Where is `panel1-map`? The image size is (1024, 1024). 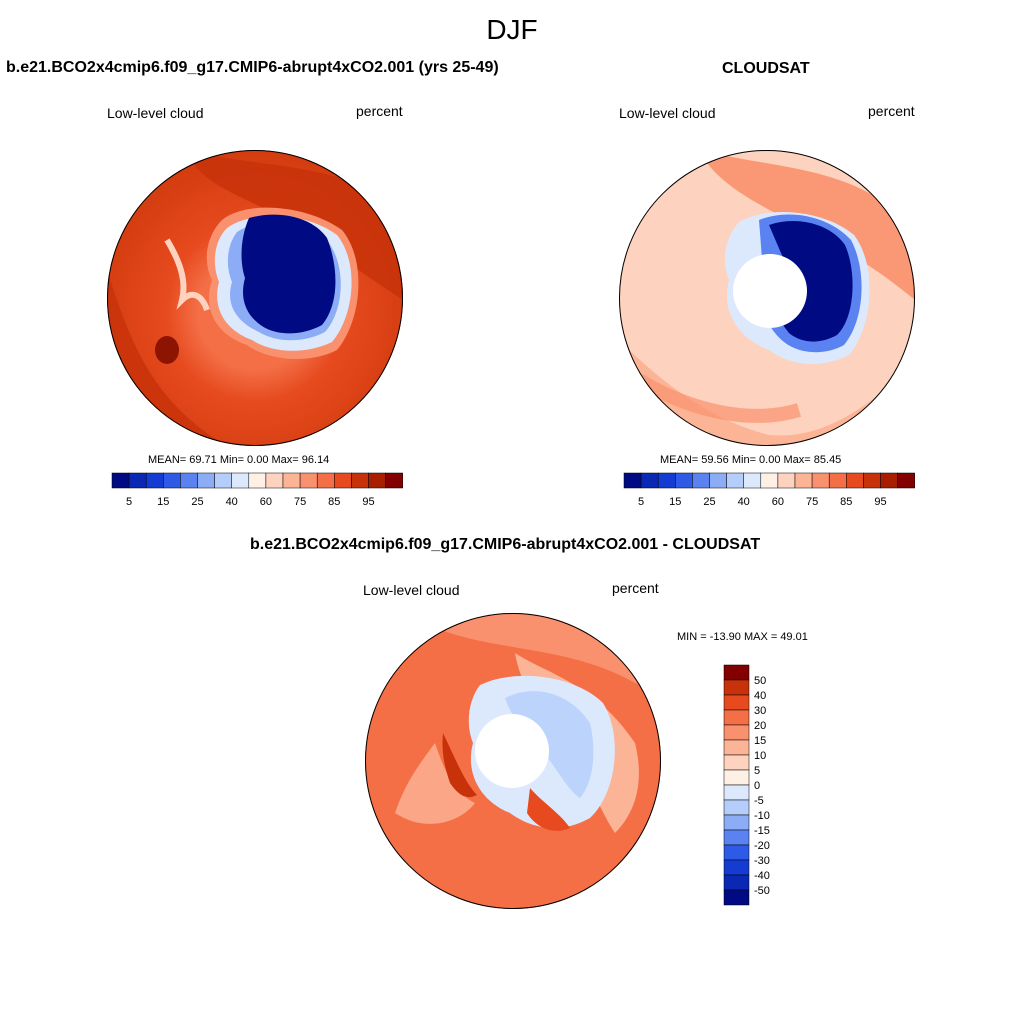
panel1-map is located at coordinates (255, 298).